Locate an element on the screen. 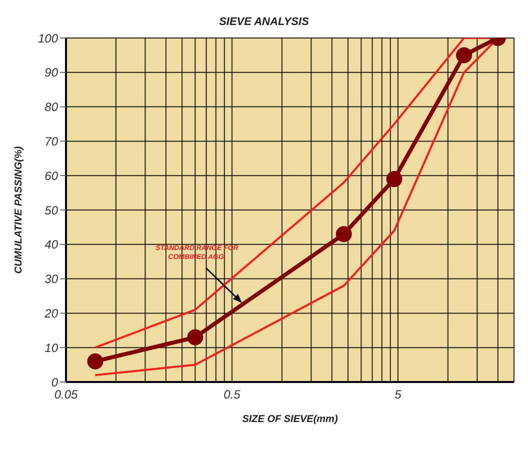  y-tick-label: 80 is located at coordinates (51, 107).